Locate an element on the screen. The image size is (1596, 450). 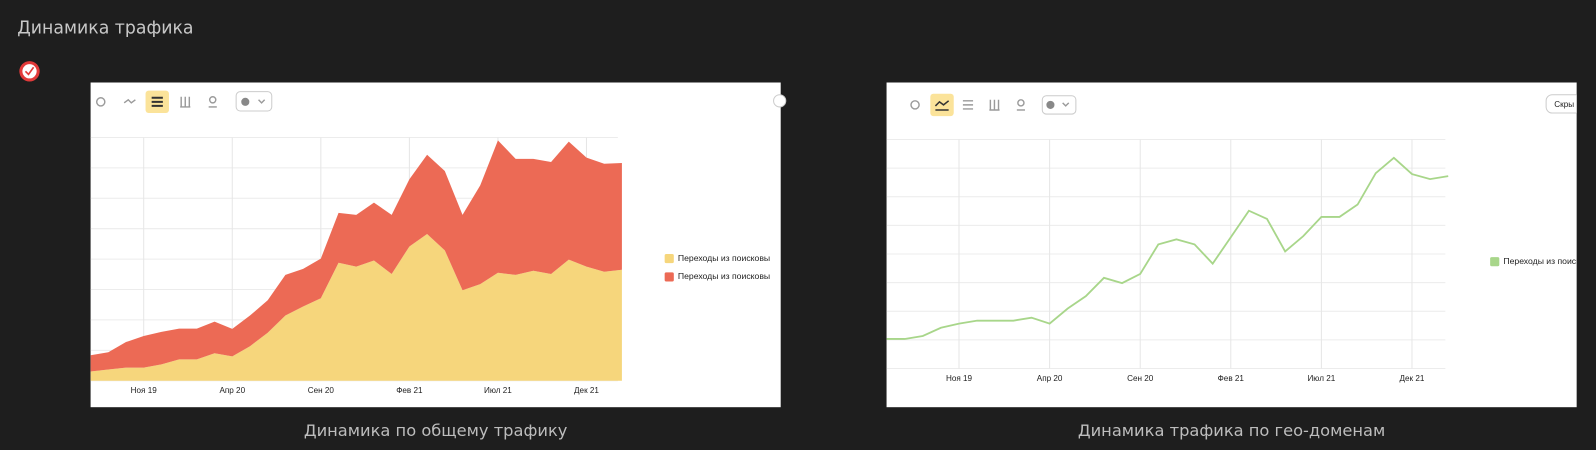
chart-caption: Динамика трафика по гео-доменам is located at coordinates (1231, 430).